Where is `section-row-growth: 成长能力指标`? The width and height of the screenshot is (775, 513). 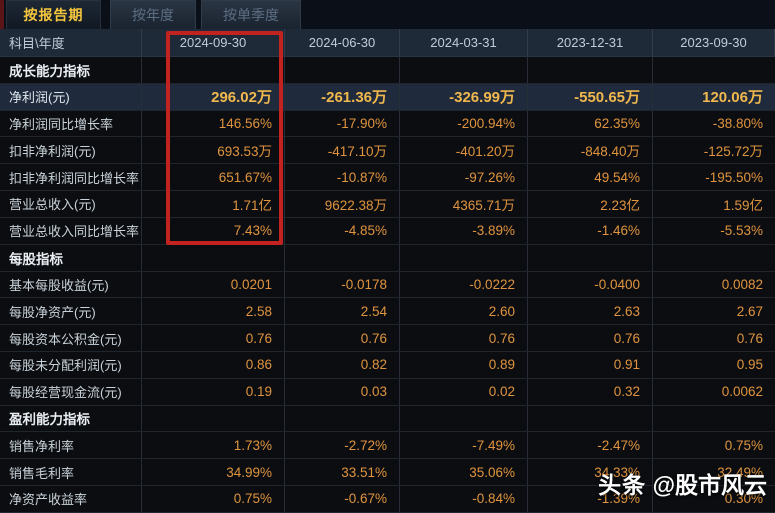 section-row-growth: 成长能力指标 is located at coordinates (387, 70).